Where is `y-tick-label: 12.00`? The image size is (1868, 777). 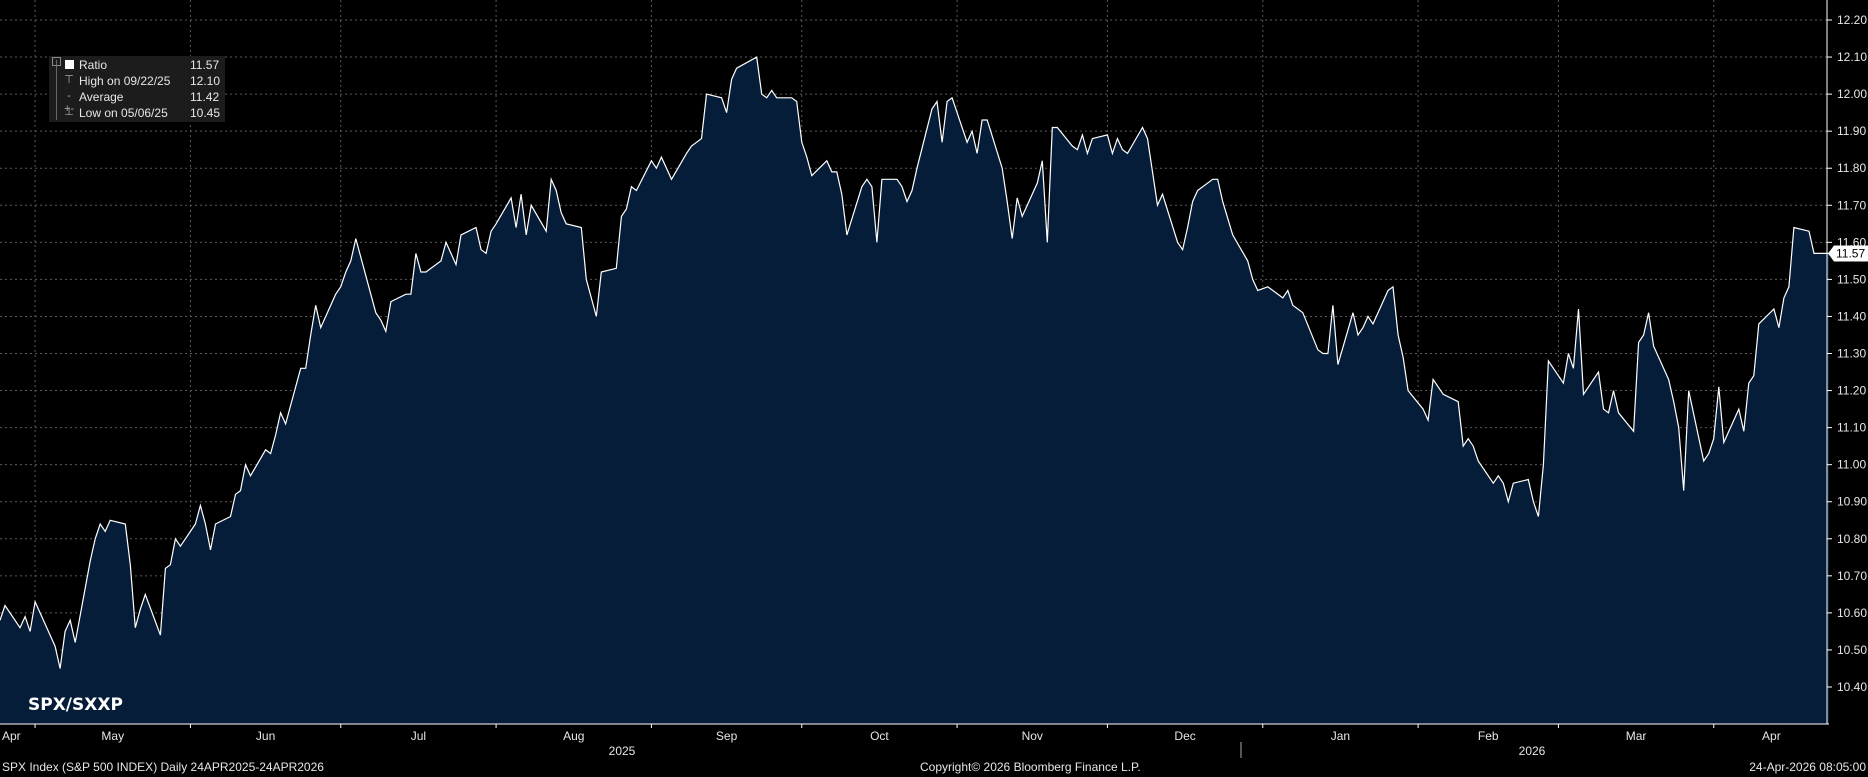 y-tick-label: 12.00 is located at coordinates (1852, 94).